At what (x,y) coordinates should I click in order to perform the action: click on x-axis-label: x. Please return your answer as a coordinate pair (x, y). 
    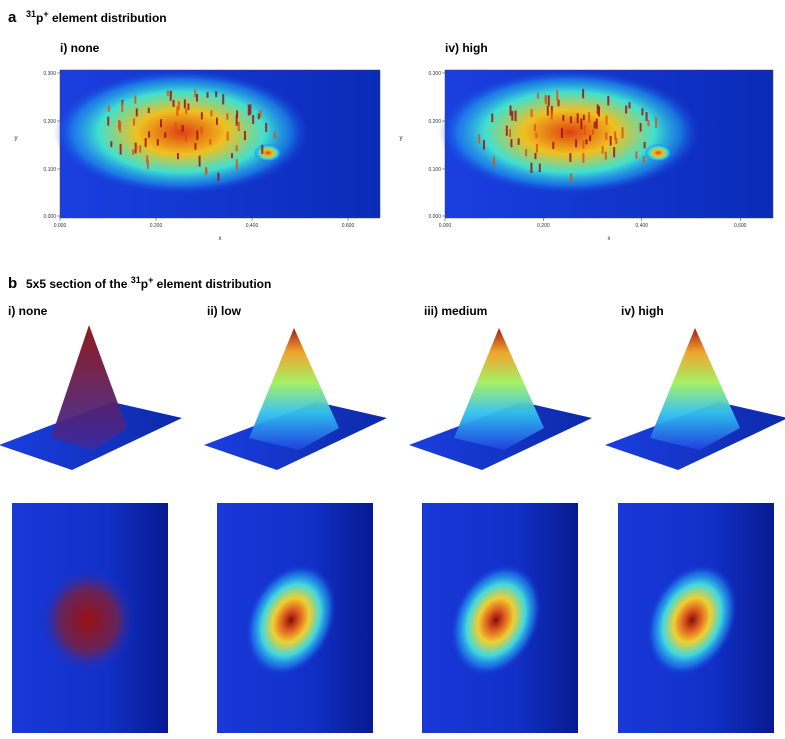
    Looking at the image, I should click on (220, 239).